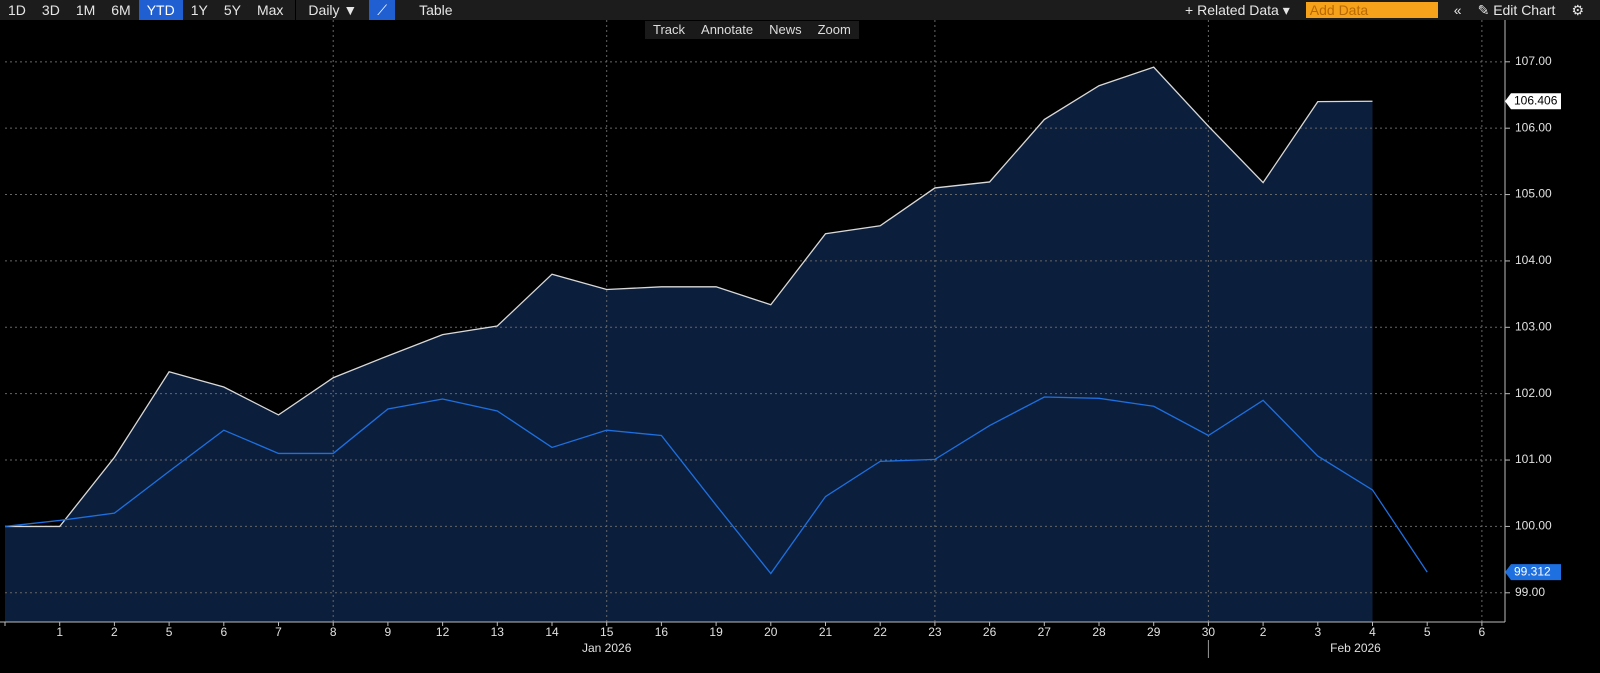  I want to click on tool-button: Annotate, so click(727, 29).